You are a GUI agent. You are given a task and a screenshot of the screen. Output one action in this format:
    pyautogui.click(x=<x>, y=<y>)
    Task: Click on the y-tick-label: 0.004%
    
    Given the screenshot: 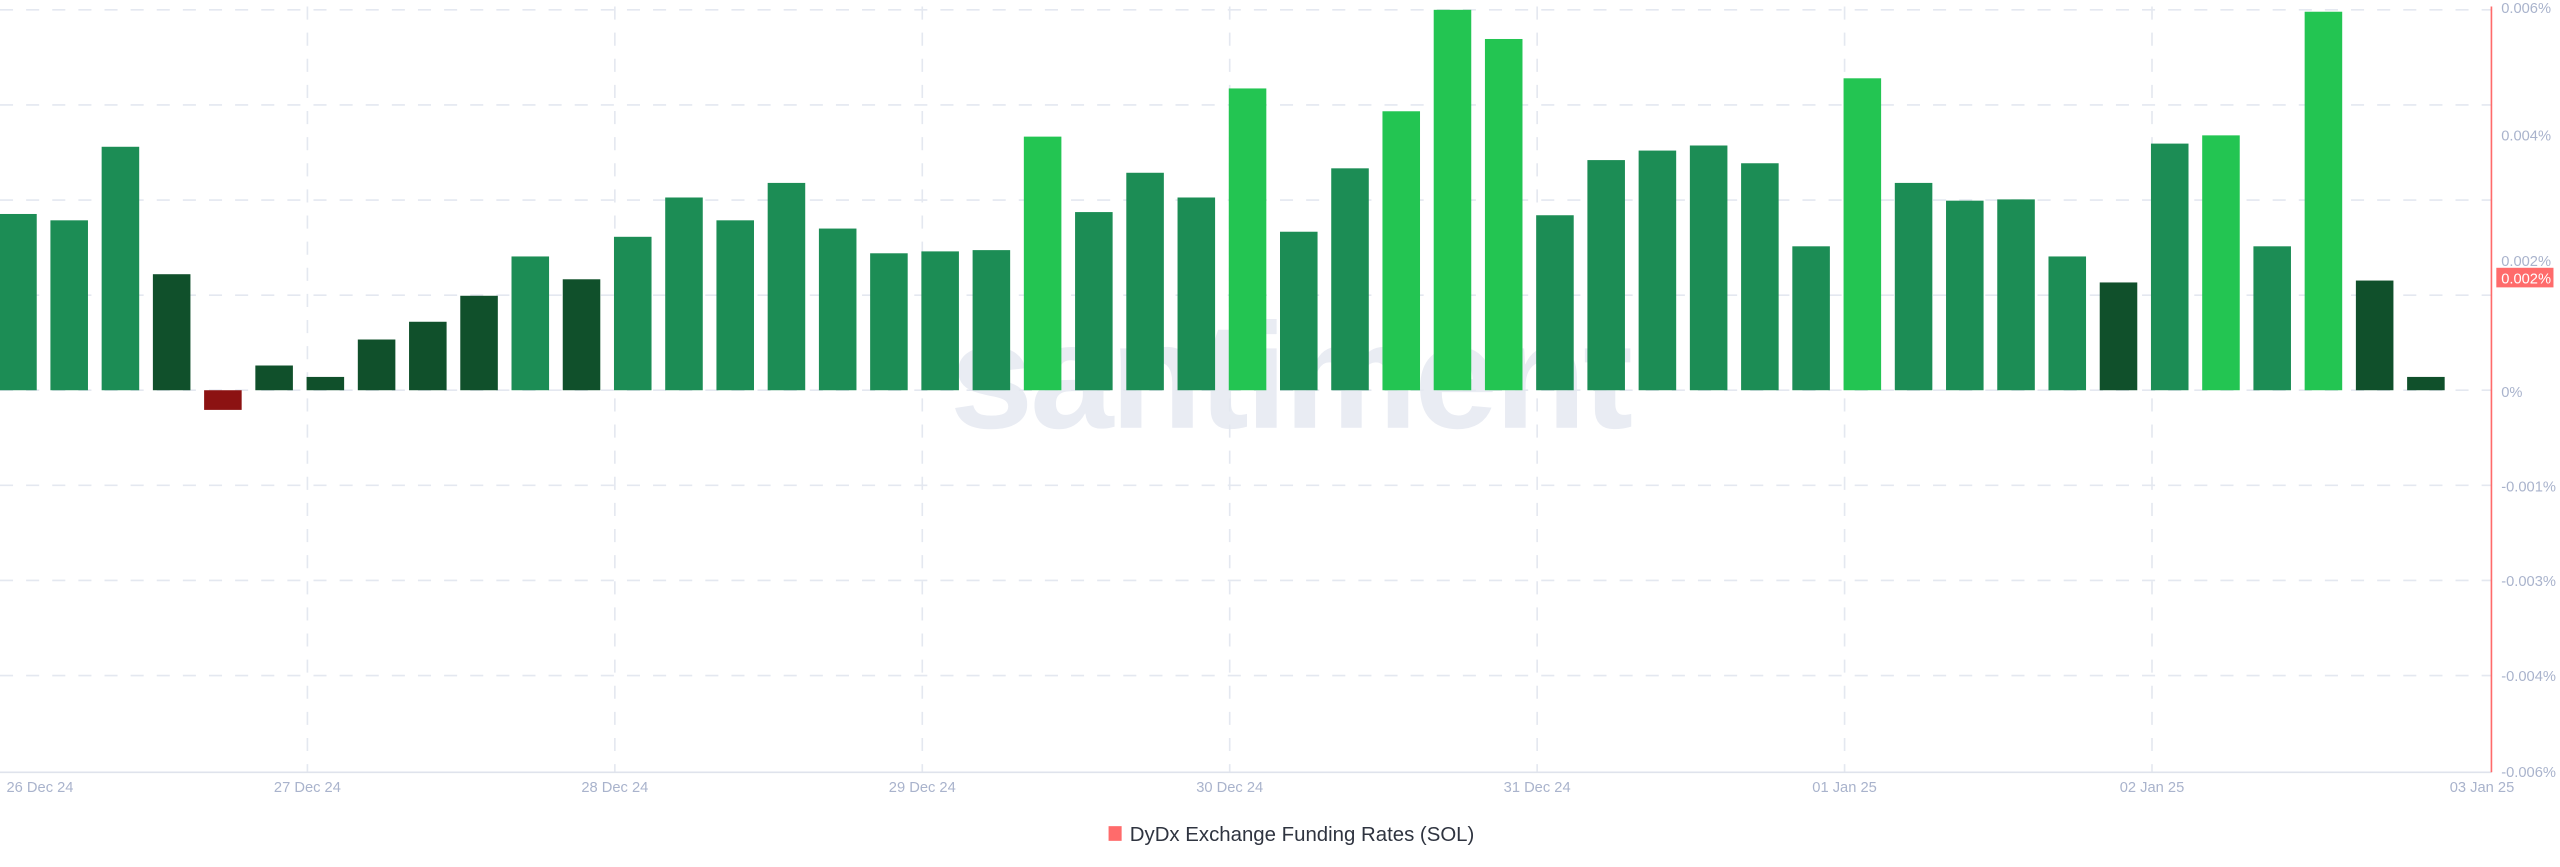 What is the action you would take?
    pyautogui.click(x=2526, y=136)
    